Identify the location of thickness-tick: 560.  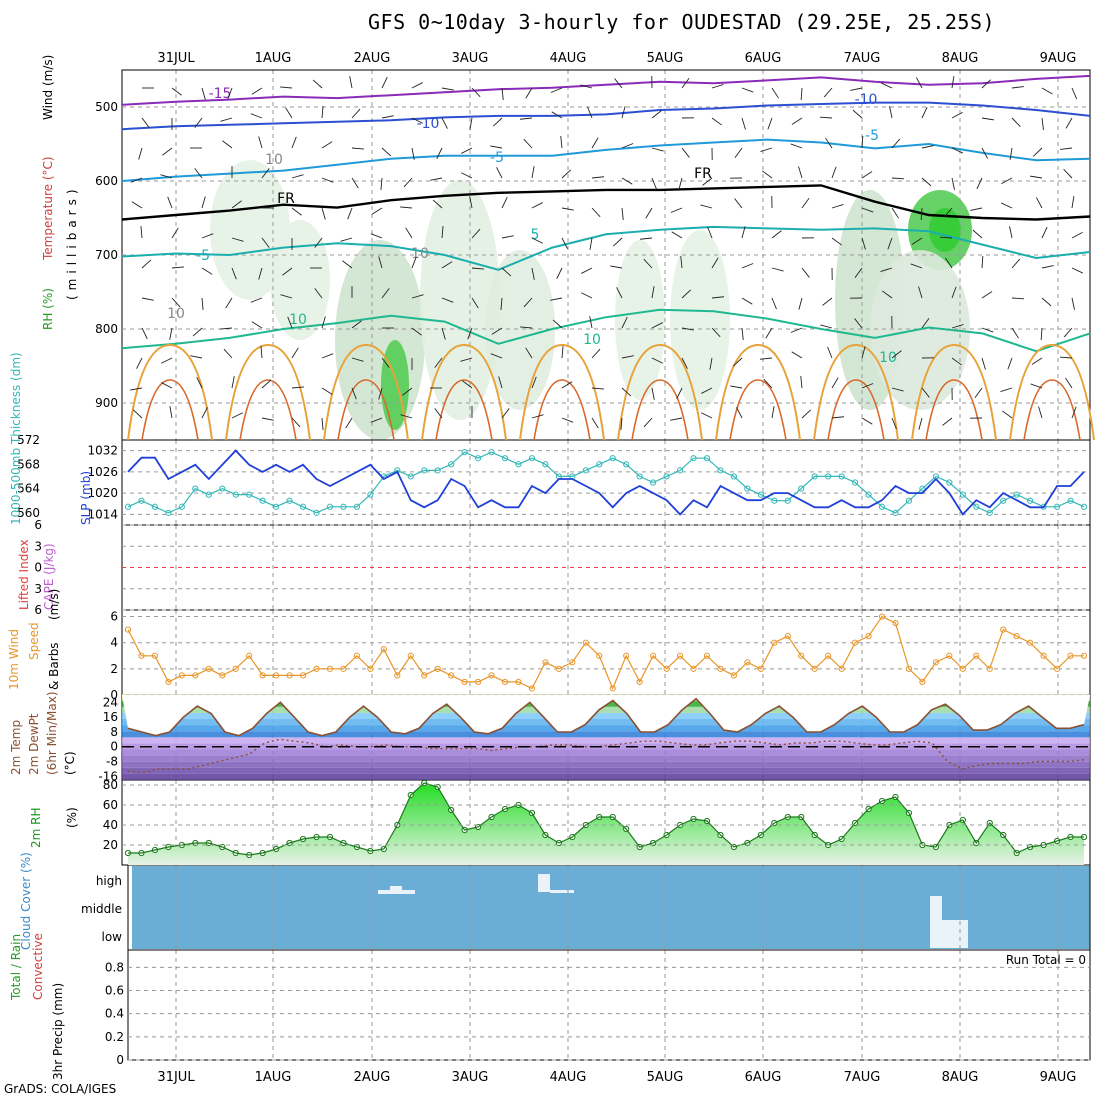
(28, 513).